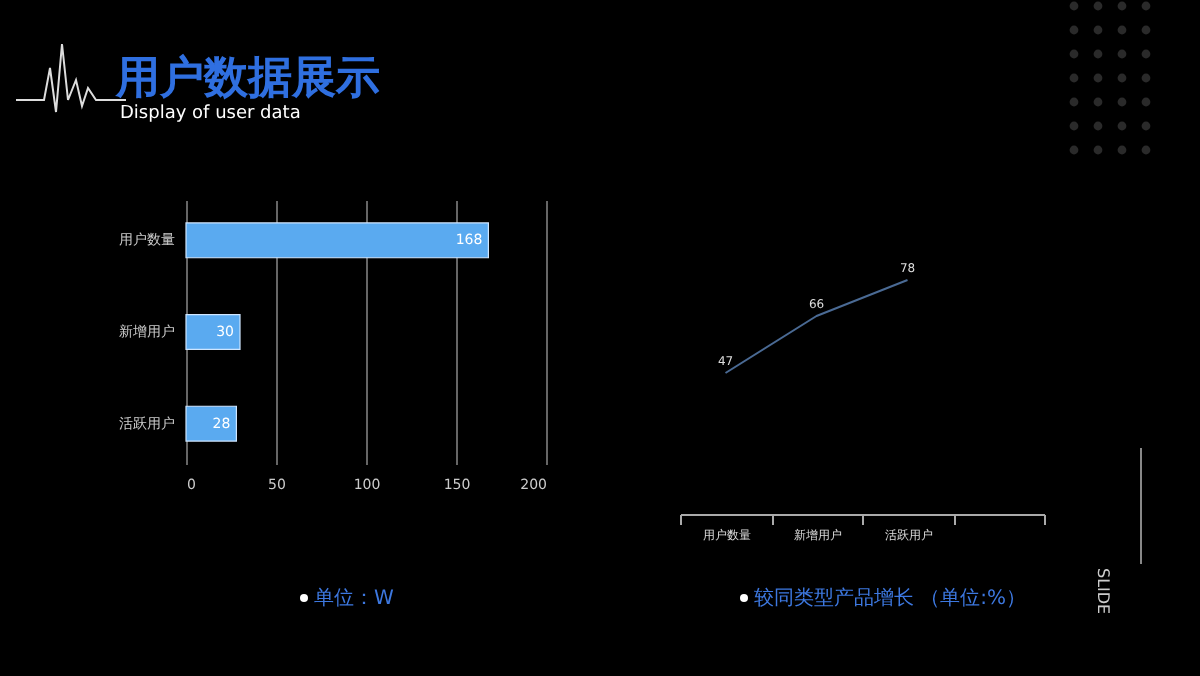 This screenshot has height=676, width=1200. Describe the element at coordinates (210, 114) in the screenshot. I see `chart-subtitle: Display of user data` at that location.